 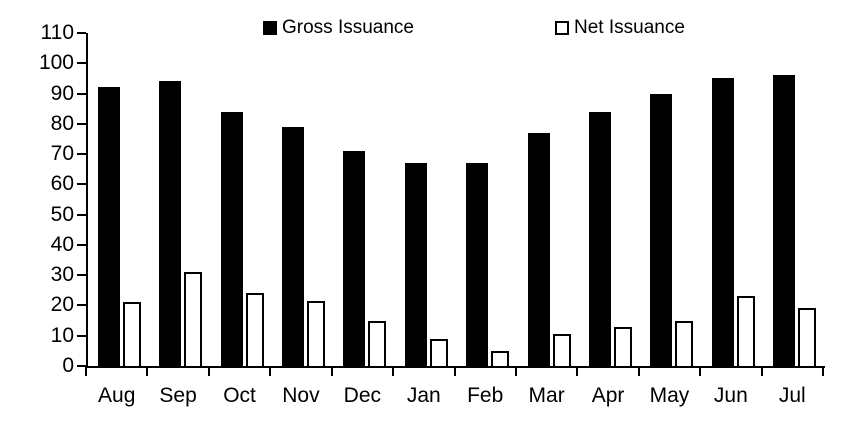 What do you see at coordinates (792, 395) in the screenshot?
I see `x-axis-category-label: Jul` at bounding box center [792, 395].